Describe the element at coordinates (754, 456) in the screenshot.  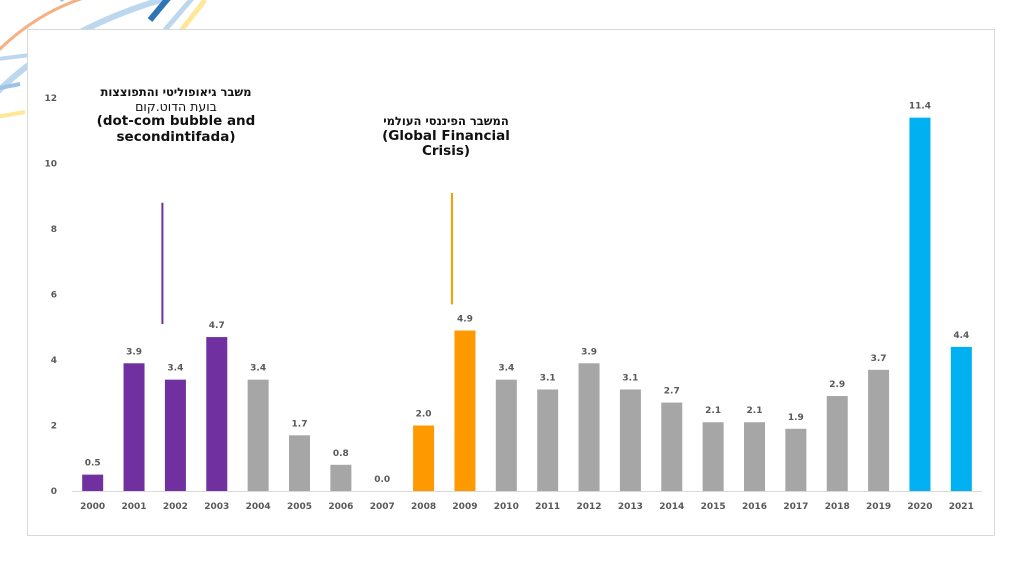
I see `bar-2016` at that location.